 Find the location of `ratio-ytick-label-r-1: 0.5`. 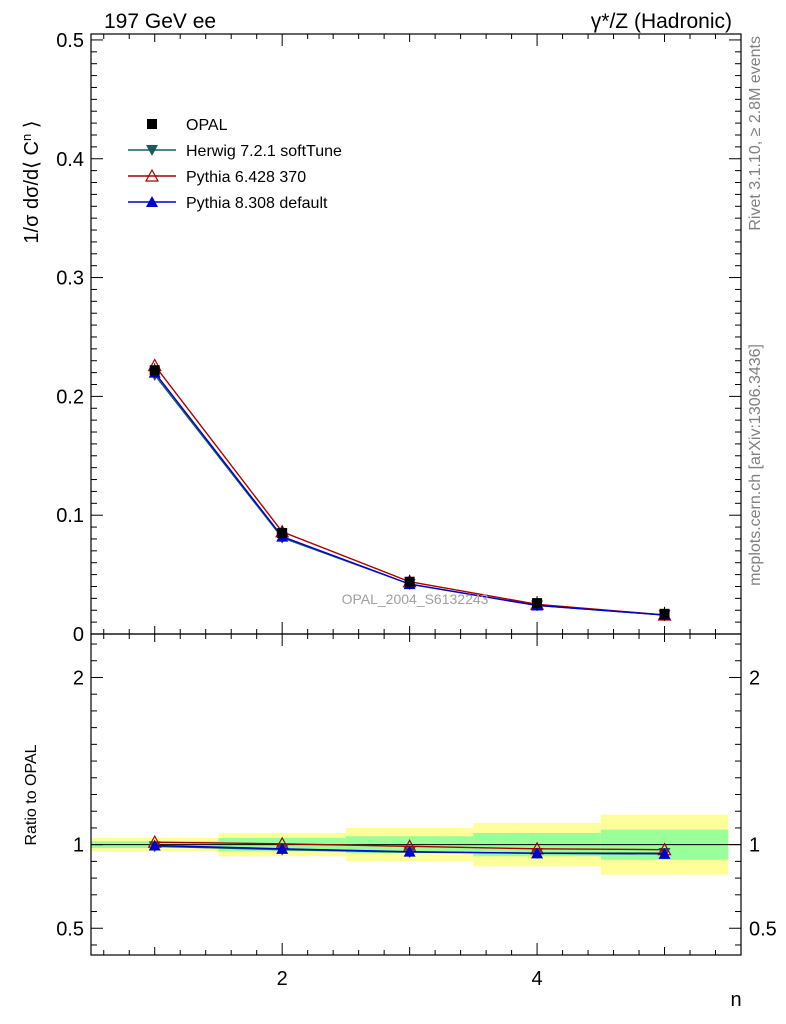

ratio-ytick-label-r-1: 0.5 is located at coordinates (763, 929).